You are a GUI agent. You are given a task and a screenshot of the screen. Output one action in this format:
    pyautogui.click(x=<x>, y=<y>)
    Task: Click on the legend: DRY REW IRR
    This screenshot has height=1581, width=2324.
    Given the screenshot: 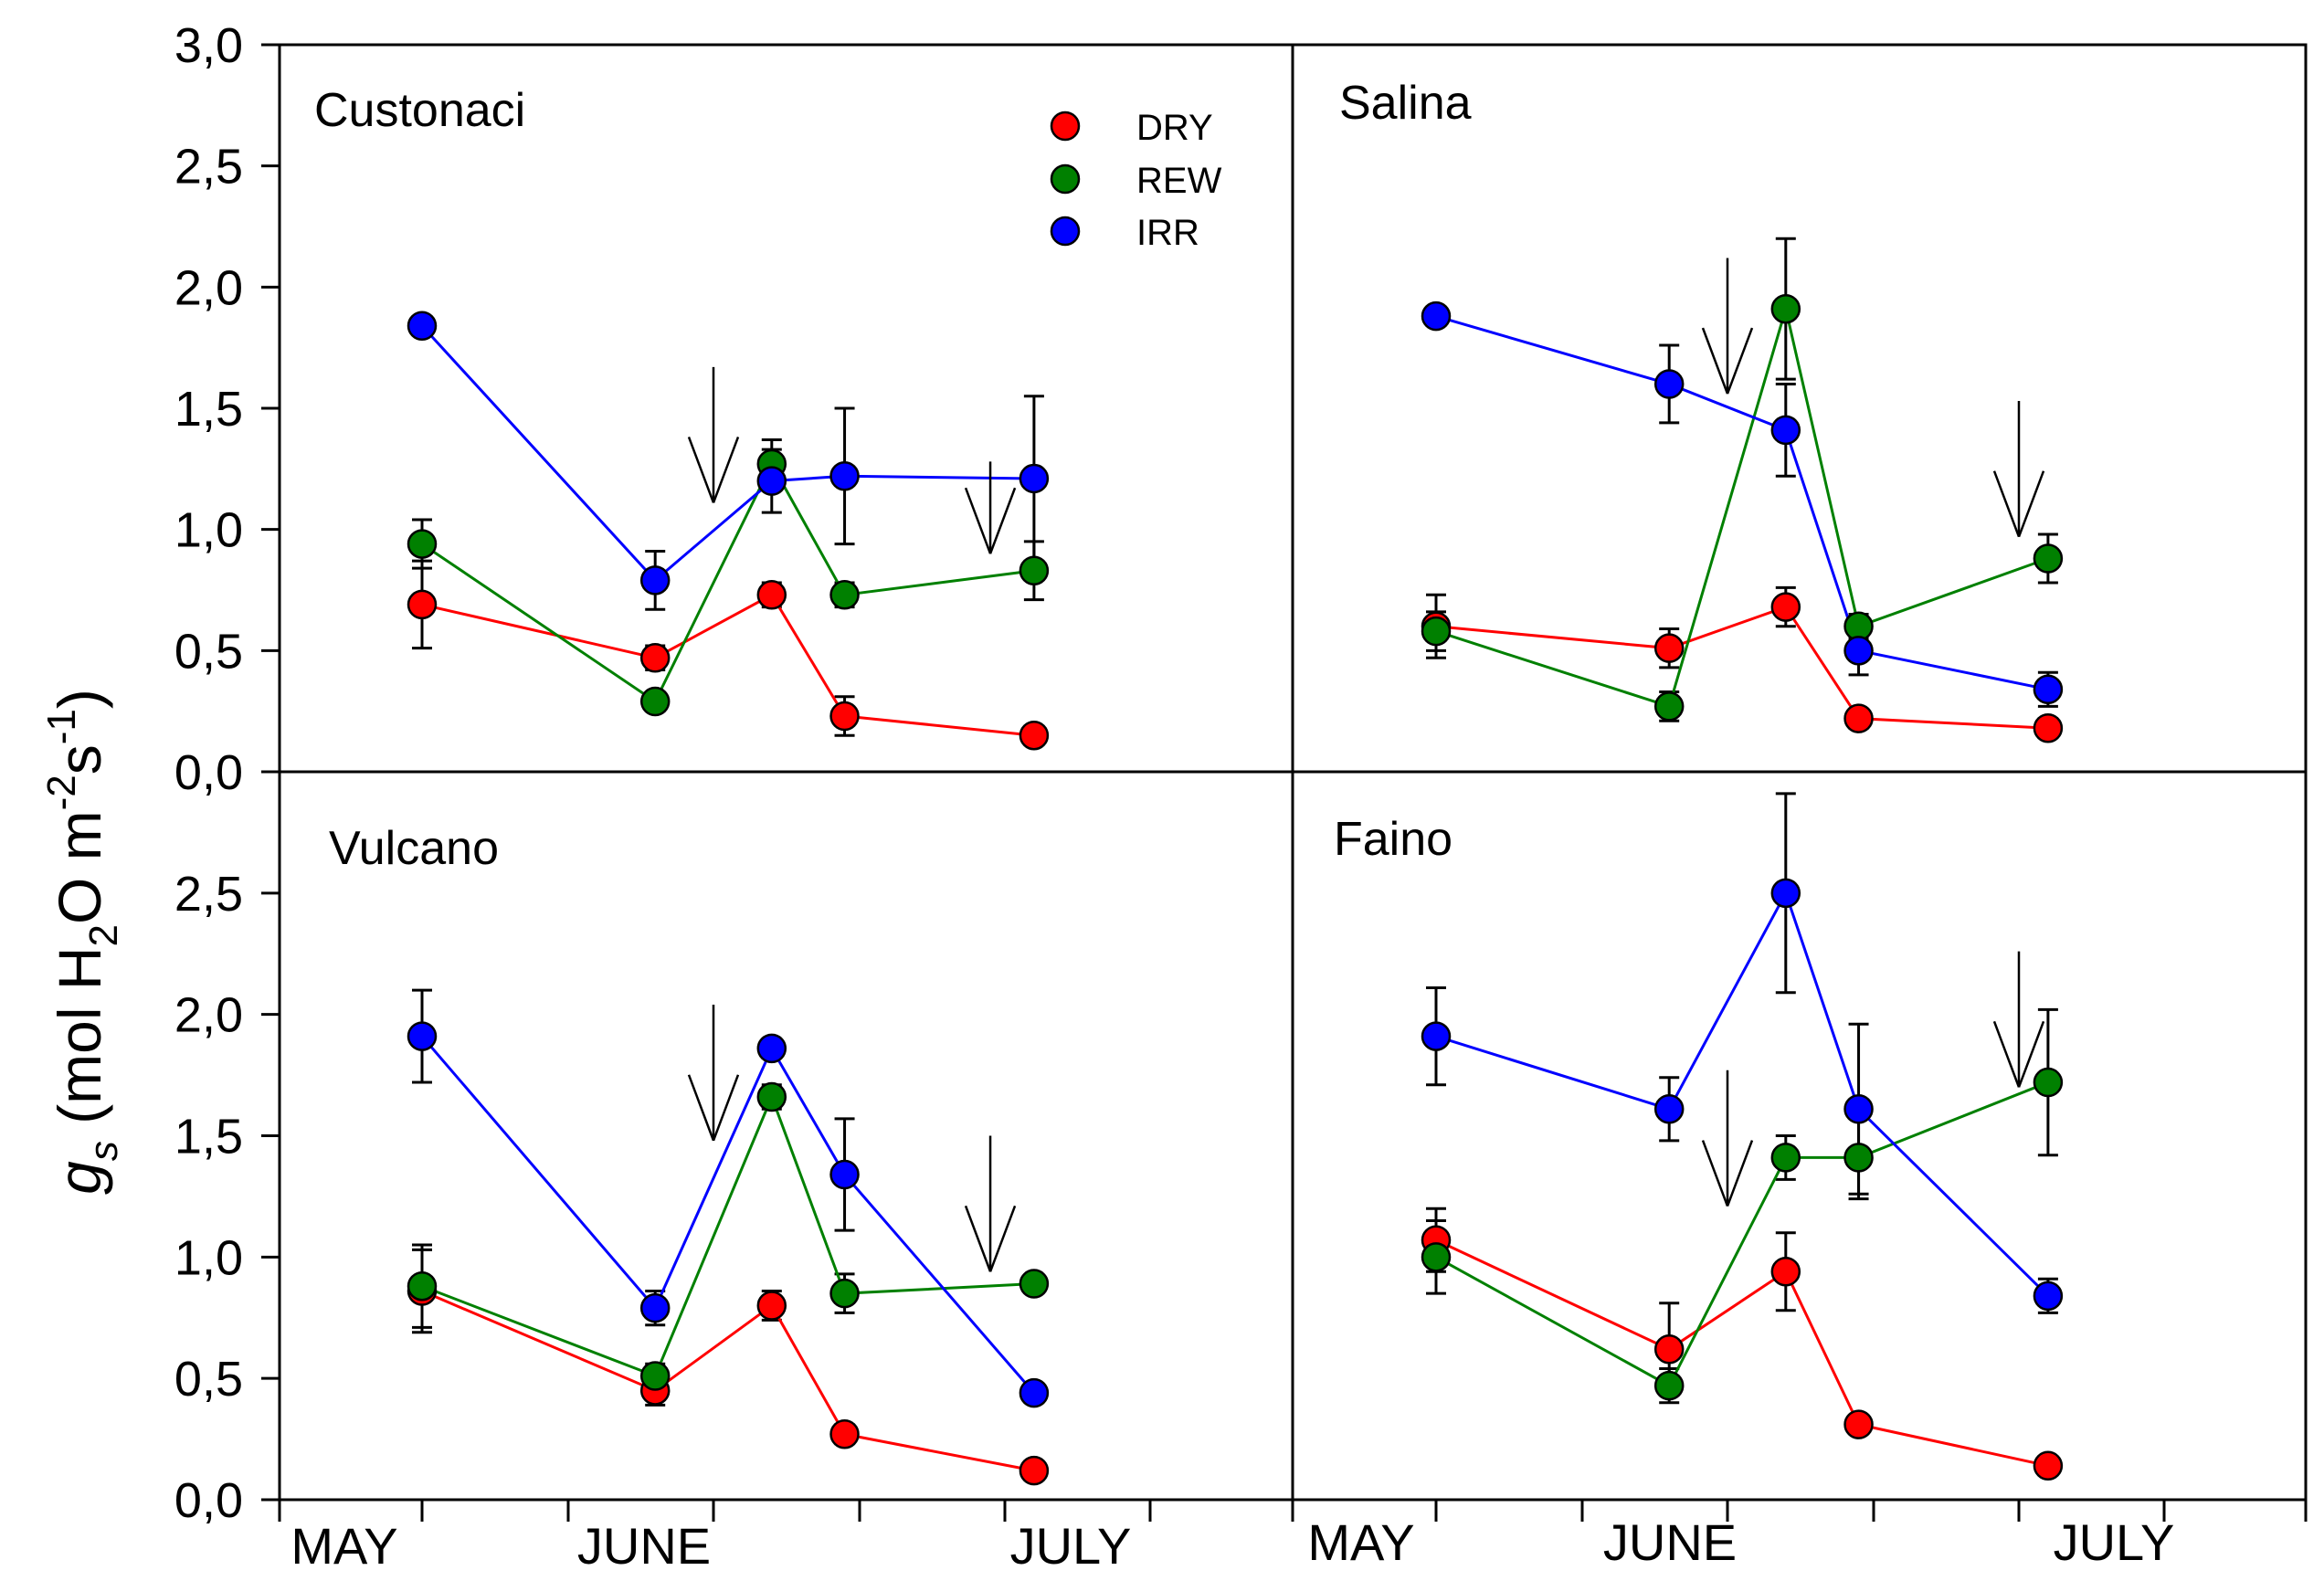 What is the action you would take?
    pyautogui.click(x=1136, y=181)
    